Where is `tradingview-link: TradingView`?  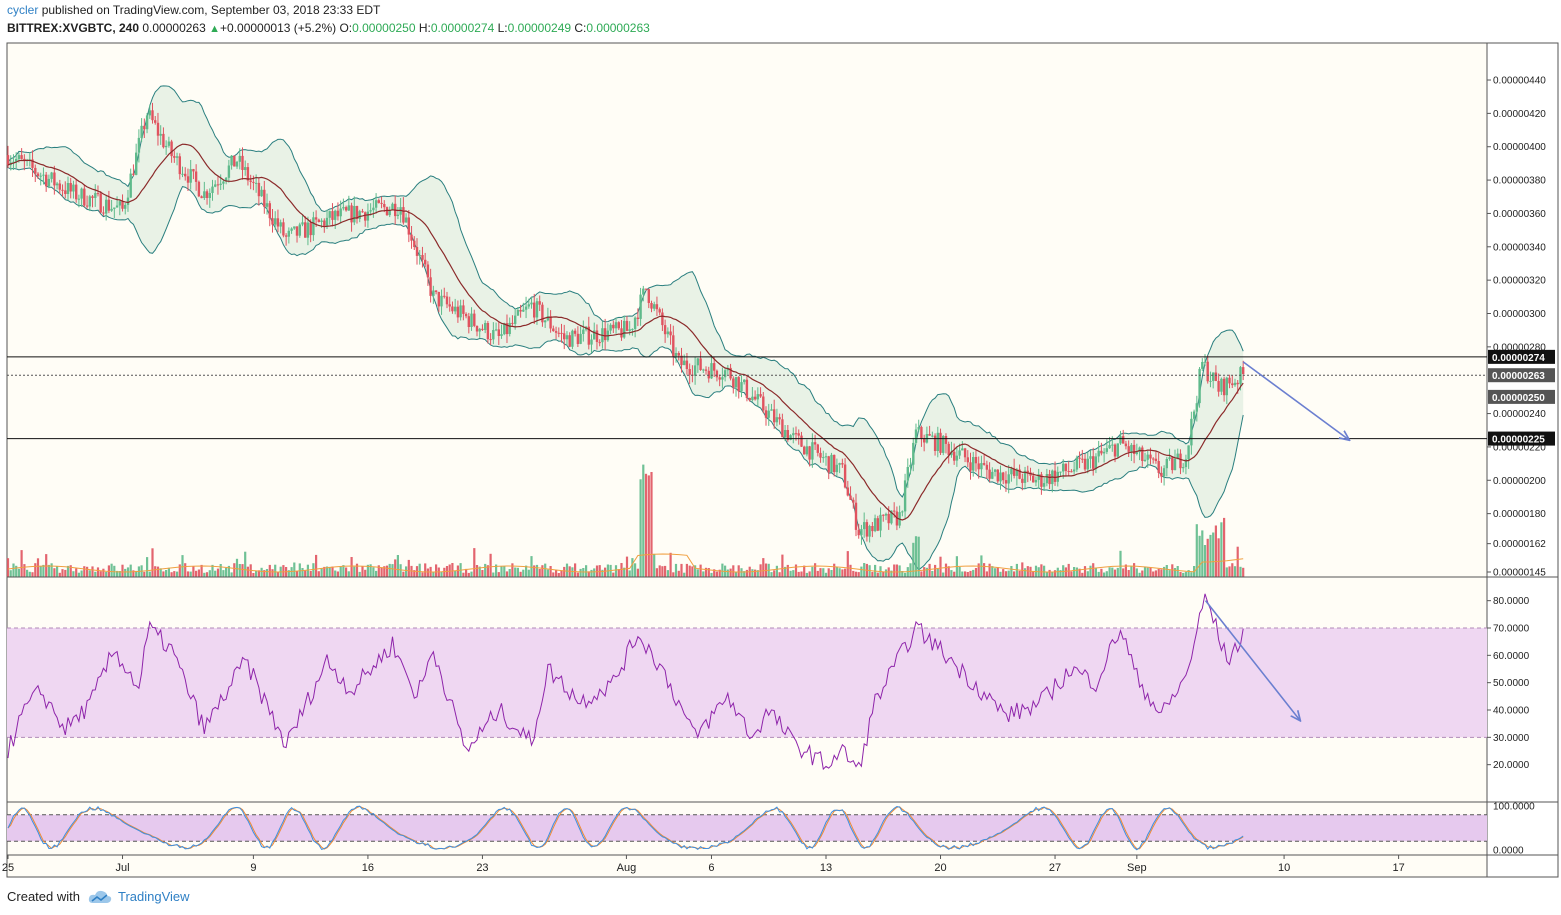 tradingview-link: TradingView is located at coordinates (153, 896).